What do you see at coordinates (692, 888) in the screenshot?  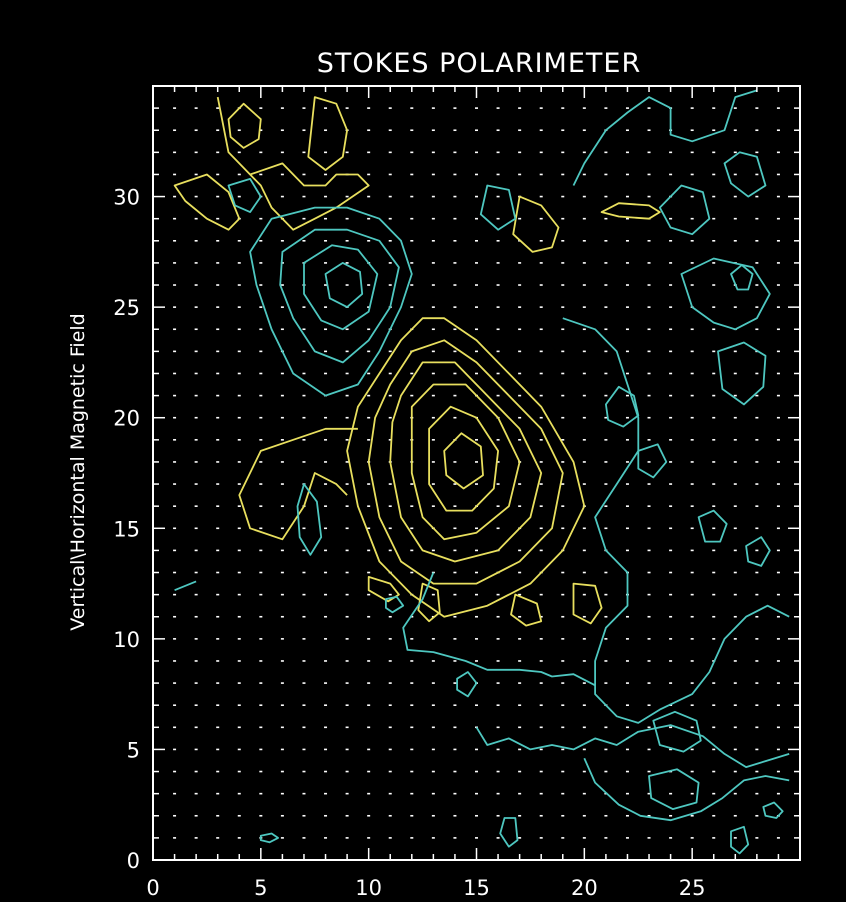 I see `x-tick-label: 25` at bounding box center [692, 888].